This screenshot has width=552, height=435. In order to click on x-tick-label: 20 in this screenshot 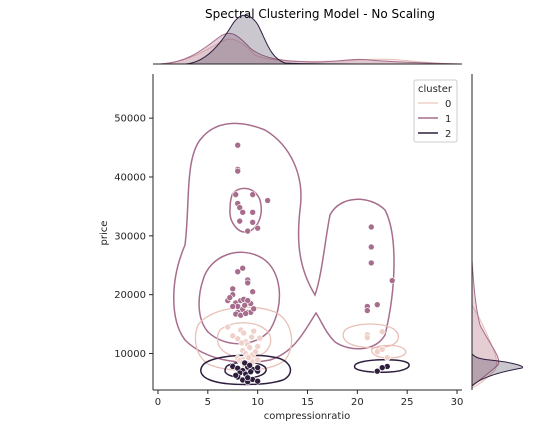, I will do `click(357, 402)`.